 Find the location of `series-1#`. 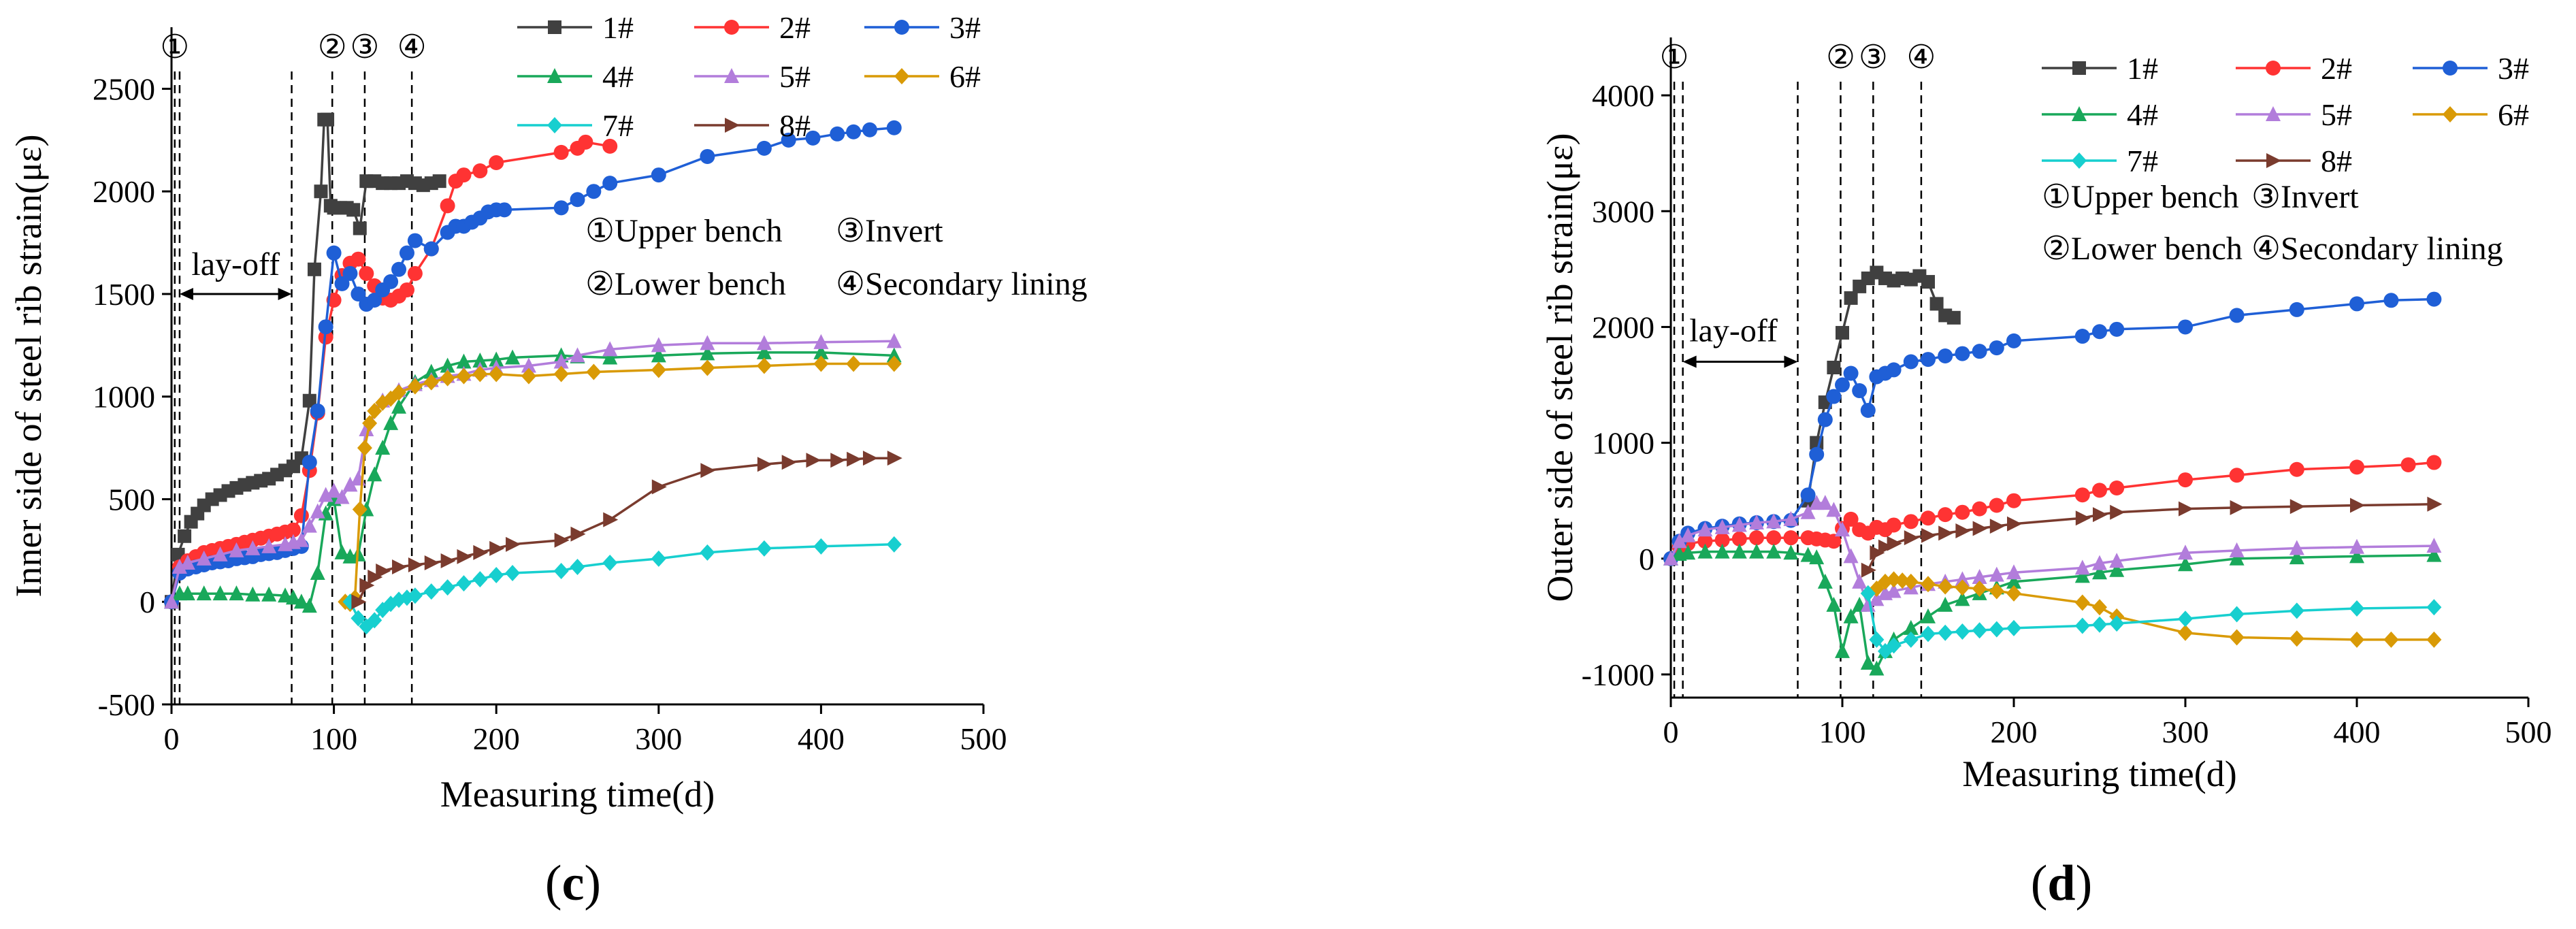

series-1# is located at coordinates (1881, 387).